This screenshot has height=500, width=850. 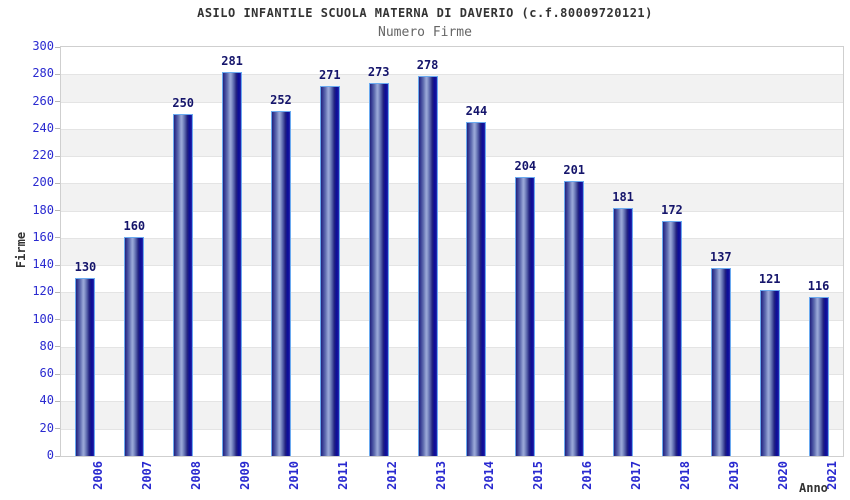 What do you see at coordinates (525, 165) in the screenshot?
I see `bar-value-label: 204` at bounding box center [525, 165].